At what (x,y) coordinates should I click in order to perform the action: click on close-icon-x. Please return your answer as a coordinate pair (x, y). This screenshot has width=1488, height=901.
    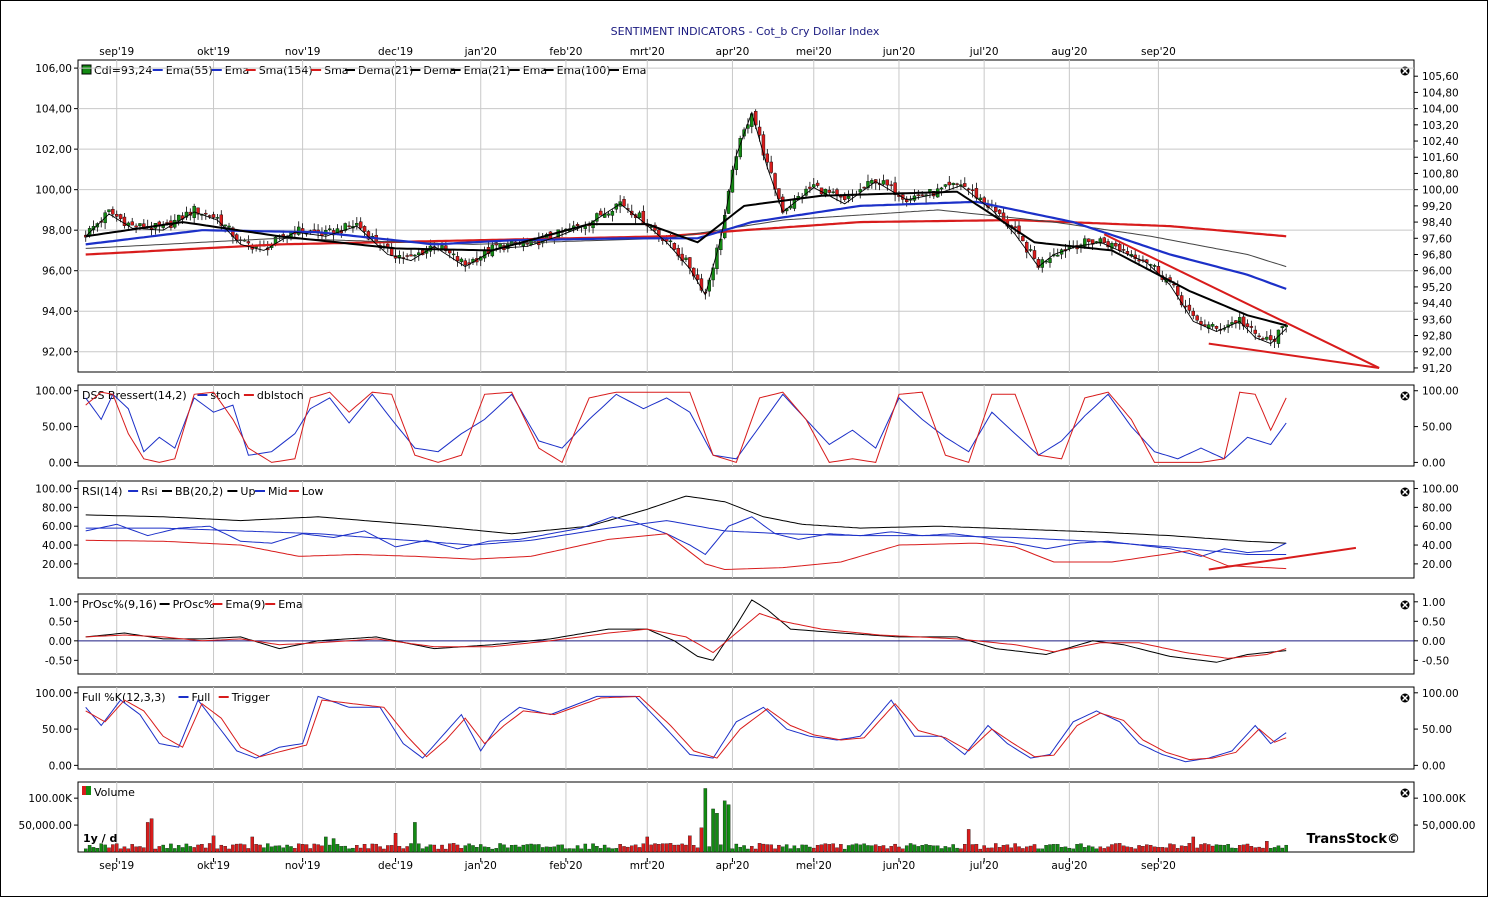
    Looking at the image, I should click on (1405, 698).